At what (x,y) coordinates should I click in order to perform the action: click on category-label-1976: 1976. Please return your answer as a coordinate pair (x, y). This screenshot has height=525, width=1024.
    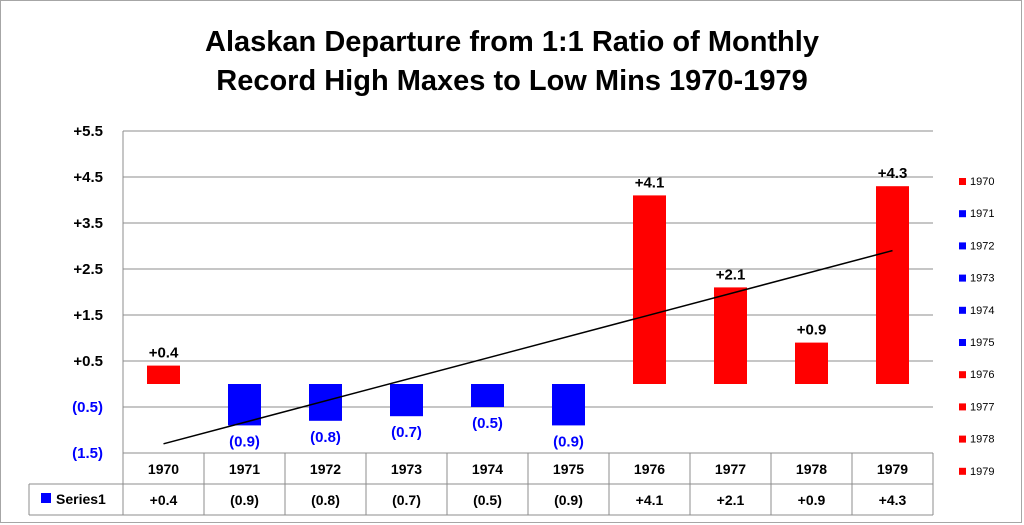
    Looking at the image, I should click on (649, 469).